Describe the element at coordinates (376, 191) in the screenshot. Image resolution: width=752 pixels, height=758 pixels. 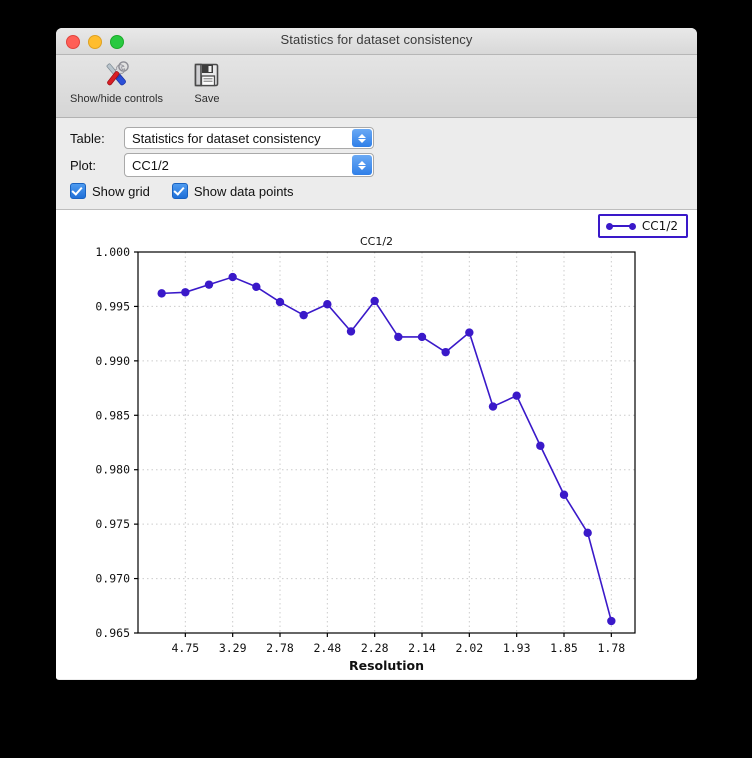
I see `checkbox-row: Show grid Show data points` at that location.